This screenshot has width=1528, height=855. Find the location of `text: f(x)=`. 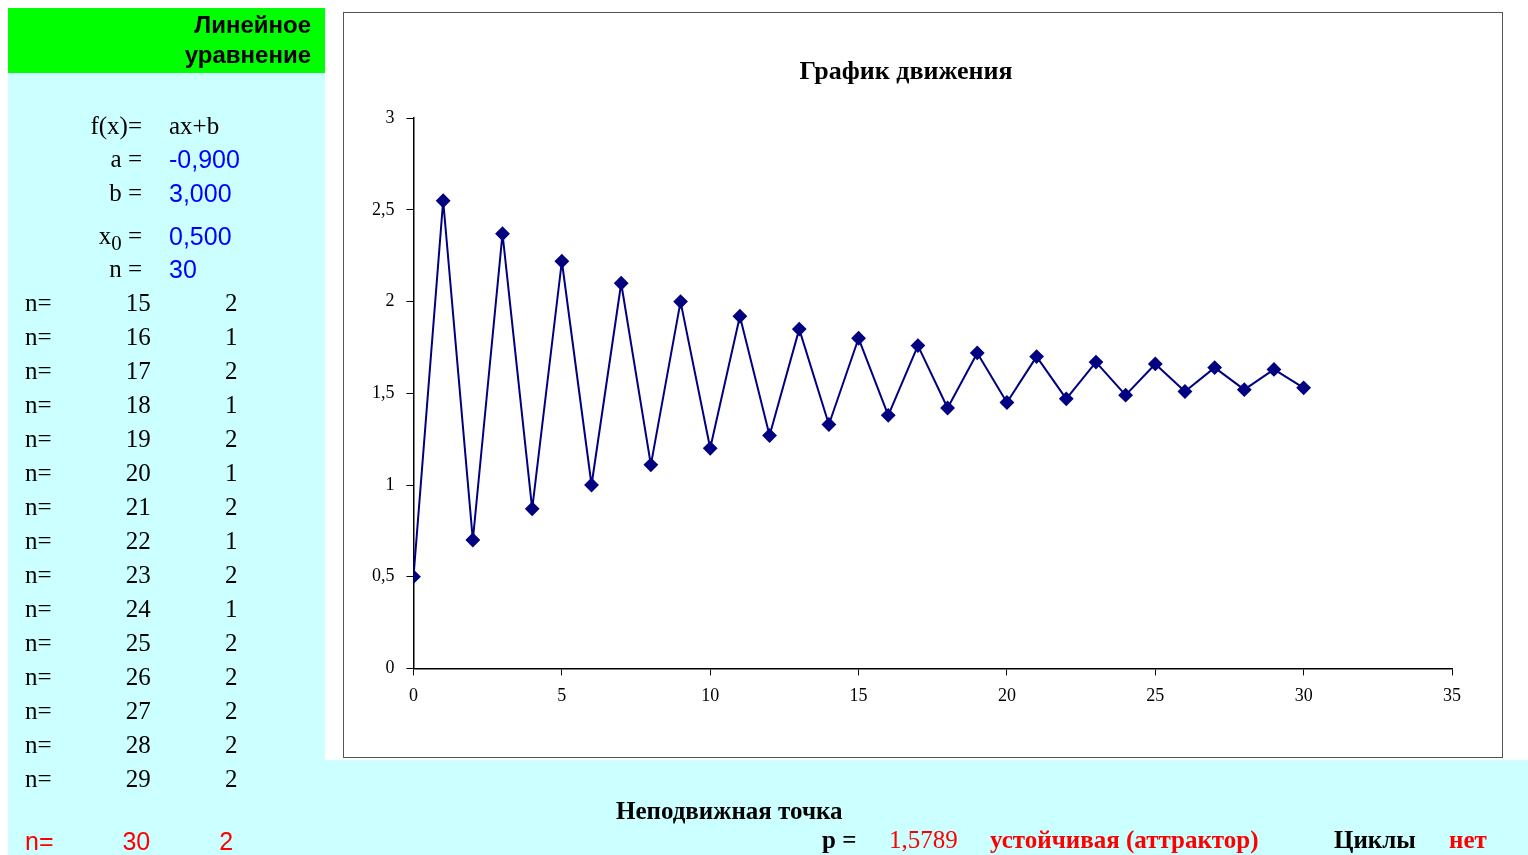

text: f(x)= is located at coordinates (116, 126).